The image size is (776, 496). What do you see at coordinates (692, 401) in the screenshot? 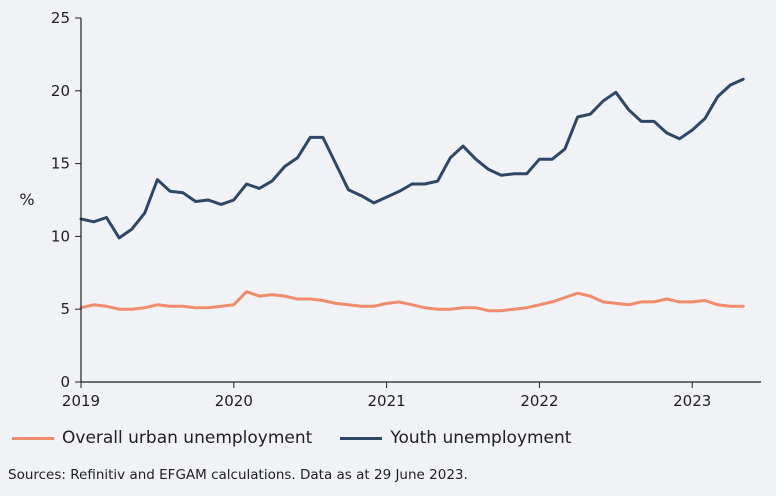
I see `x-tick-label: 2023` at bounding box center [692, 401].